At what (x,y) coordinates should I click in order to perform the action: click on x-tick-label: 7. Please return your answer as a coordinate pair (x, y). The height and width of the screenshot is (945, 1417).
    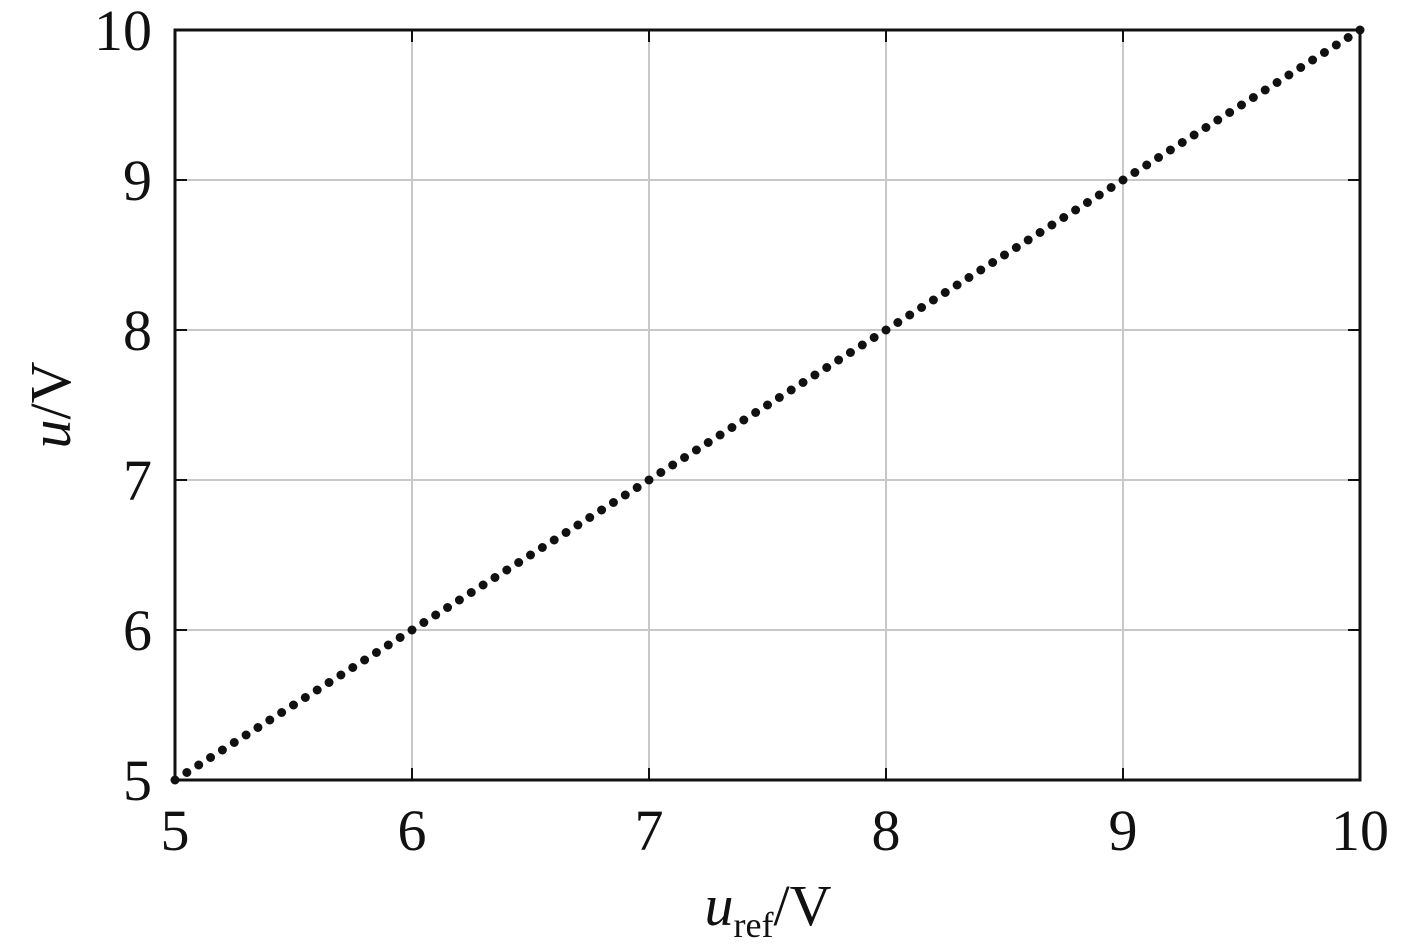
    Looking at the image, I should click on (649, 830).